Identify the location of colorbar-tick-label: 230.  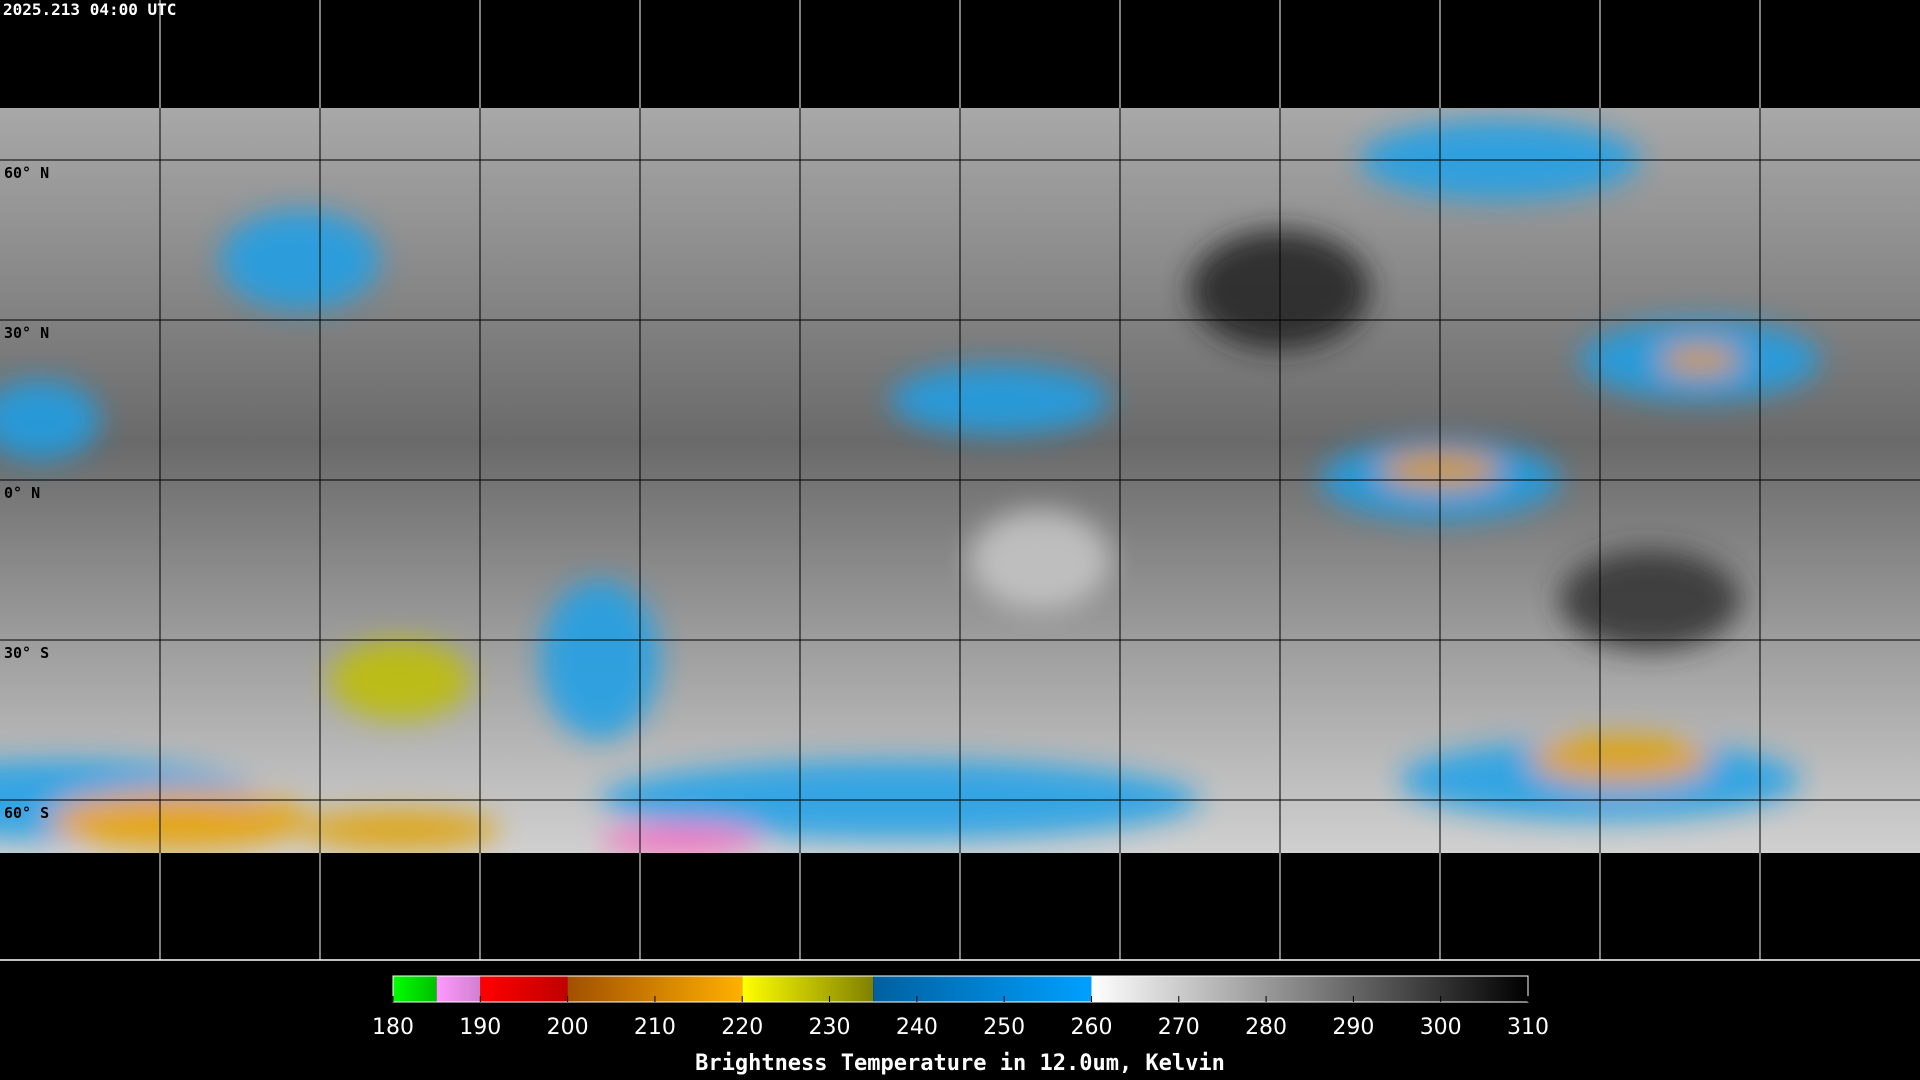
(830, 1027).